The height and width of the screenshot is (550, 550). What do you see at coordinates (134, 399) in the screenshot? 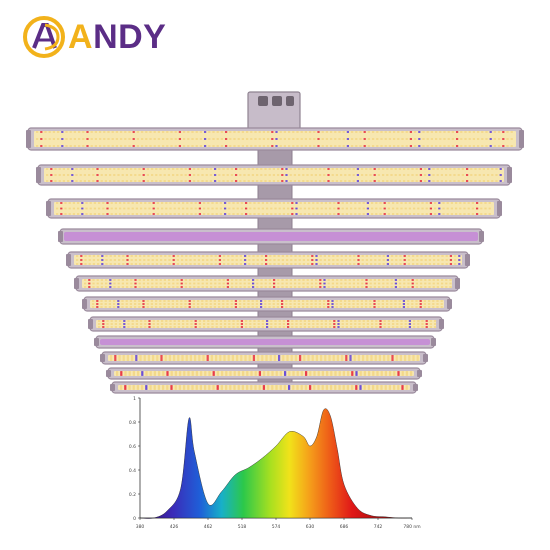
I see `y-tick-label: 1` at bounding box center [134, 399].